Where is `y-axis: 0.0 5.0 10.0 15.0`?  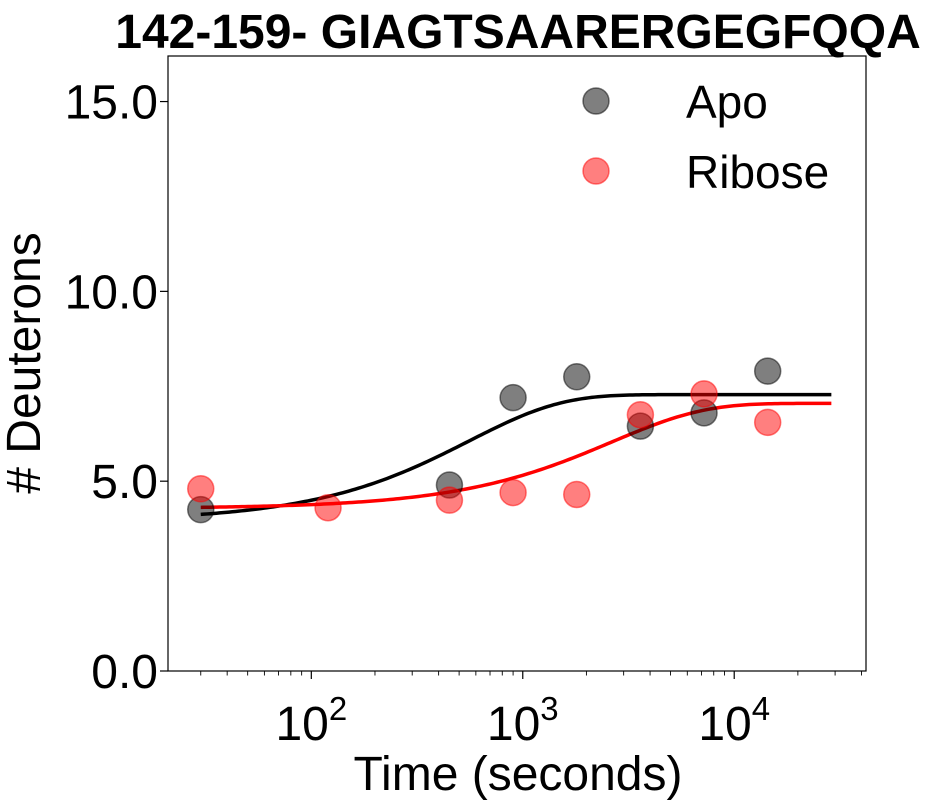
y-axis: 0.0 5.0 10.0 15.0 is located at coordinates (116, 388).